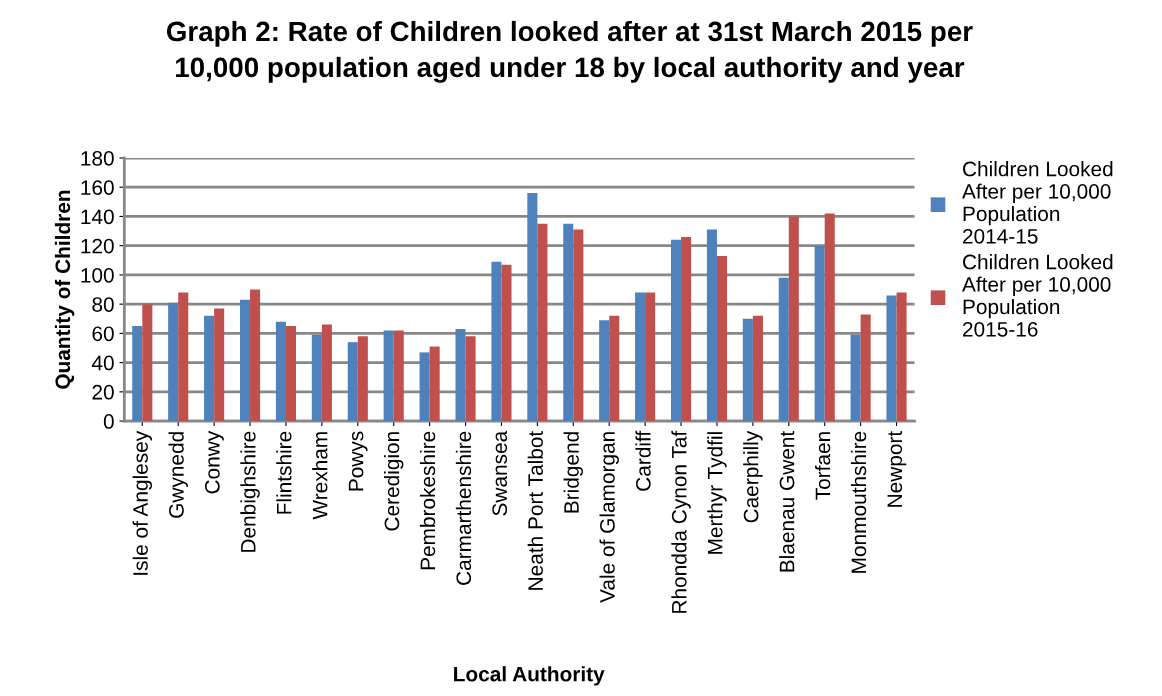  What do you see at coordinates (102, 363) in the screenshot?
I see `y-tick-label: 40` at bounding box center [102, 363].